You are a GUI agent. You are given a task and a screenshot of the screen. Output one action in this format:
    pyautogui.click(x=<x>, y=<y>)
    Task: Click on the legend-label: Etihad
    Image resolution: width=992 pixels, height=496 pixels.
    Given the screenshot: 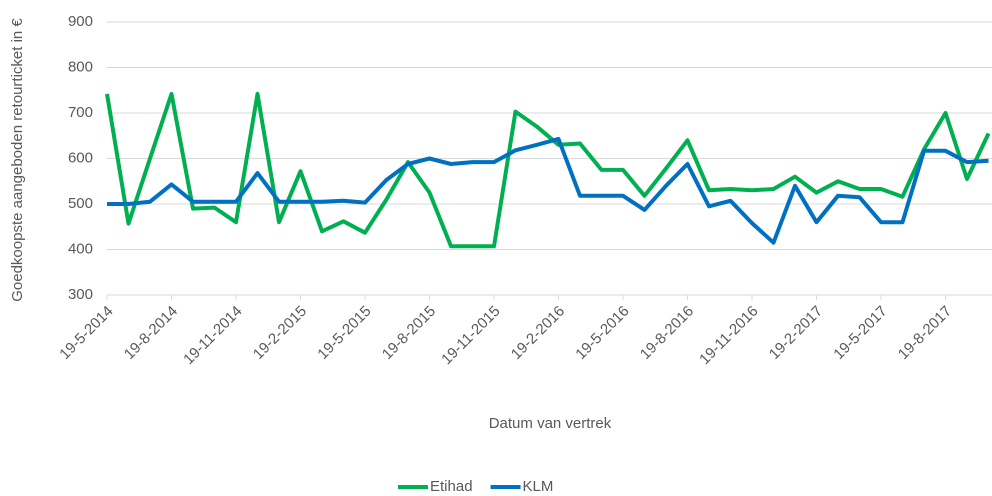 What is the action you would take?
    pyautogui.click(x=451, y=486)
    